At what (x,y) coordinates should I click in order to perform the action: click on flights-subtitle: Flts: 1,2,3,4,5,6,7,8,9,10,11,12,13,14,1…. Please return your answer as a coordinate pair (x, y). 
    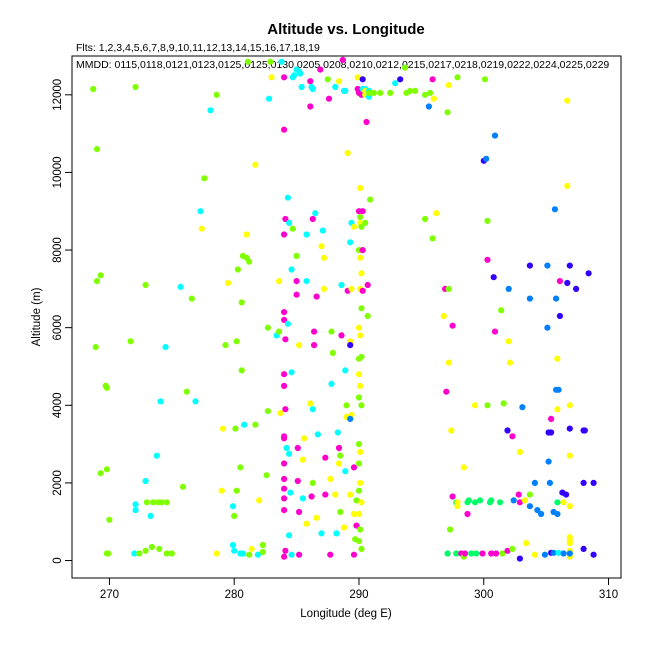
    Looking at the image, I should click on (198, 48).